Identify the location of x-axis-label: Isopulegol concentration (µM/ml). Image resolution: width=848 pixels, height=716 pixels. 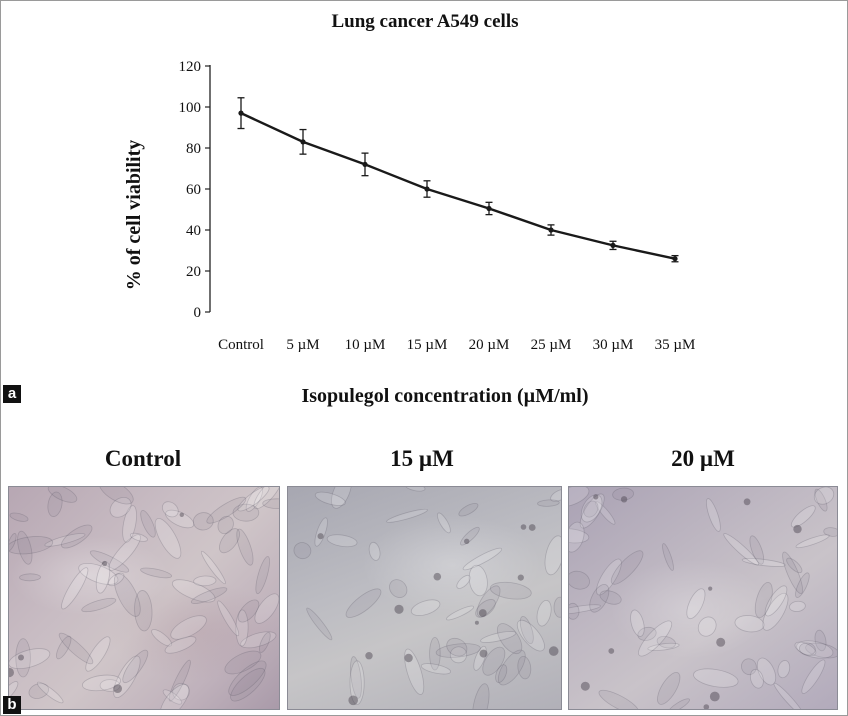
(444, 396).